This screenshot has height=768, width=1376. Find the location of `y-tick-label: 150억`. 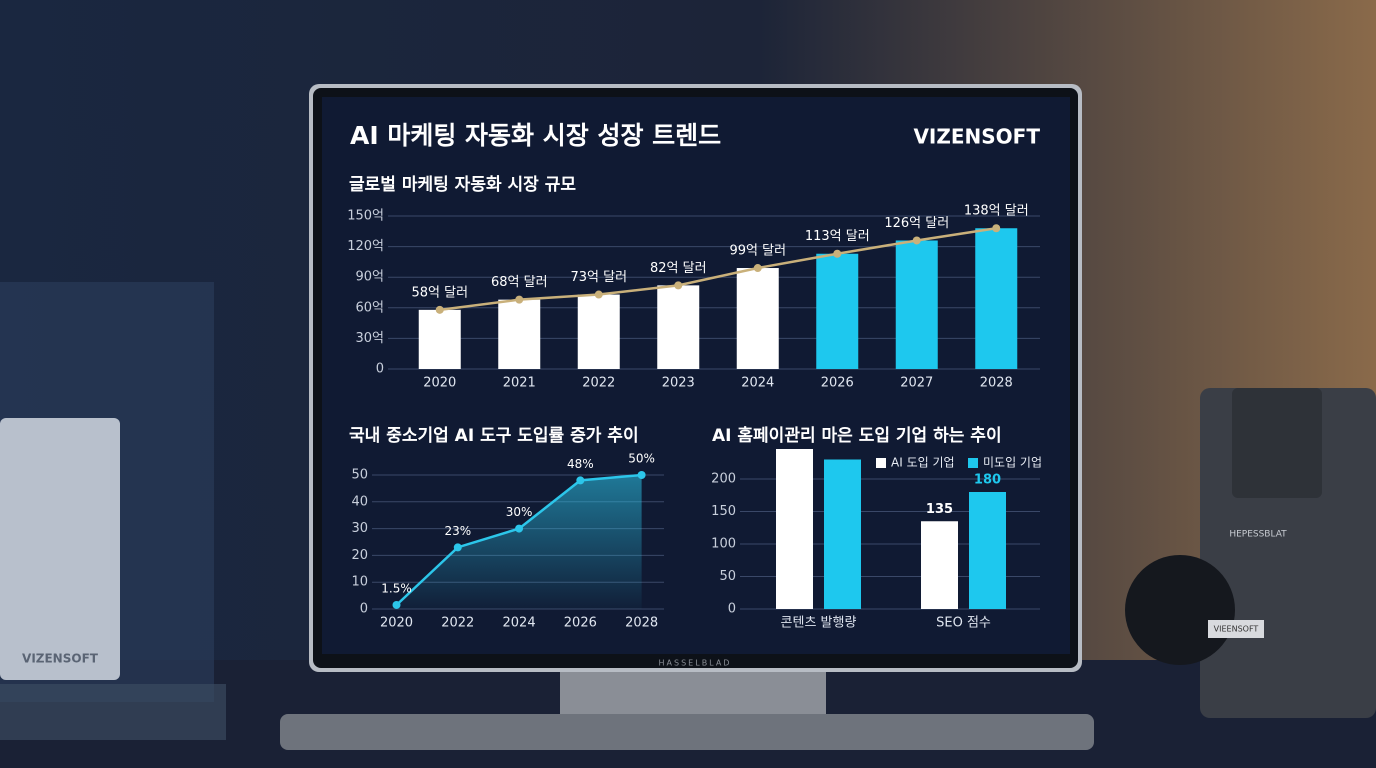

y-tick-label: 150억 is located at coordinates (365, 216).